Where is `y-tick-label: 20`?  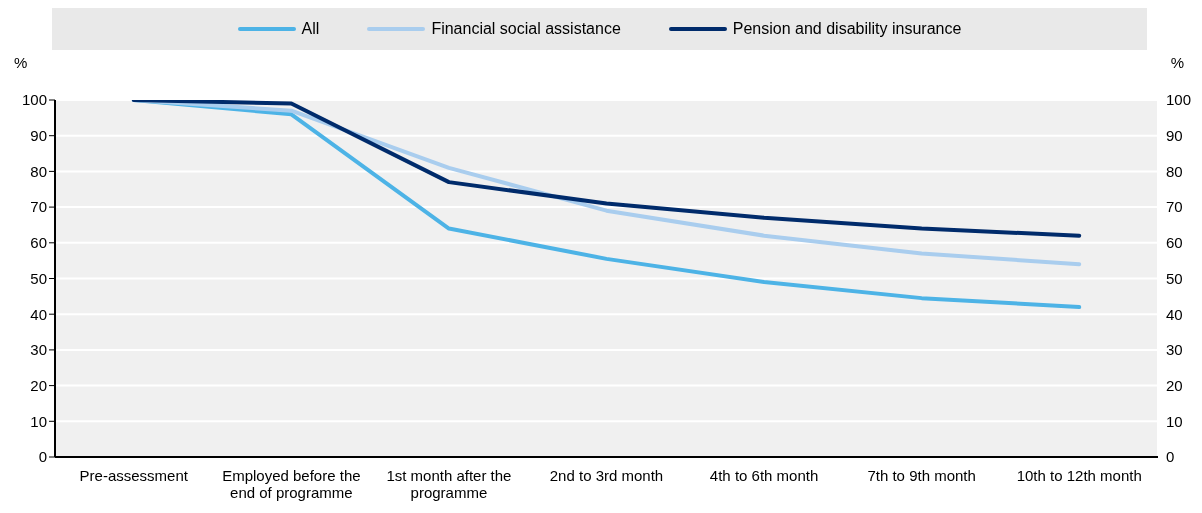 y-tick-label: 20 is located at coordinates (38, 385).